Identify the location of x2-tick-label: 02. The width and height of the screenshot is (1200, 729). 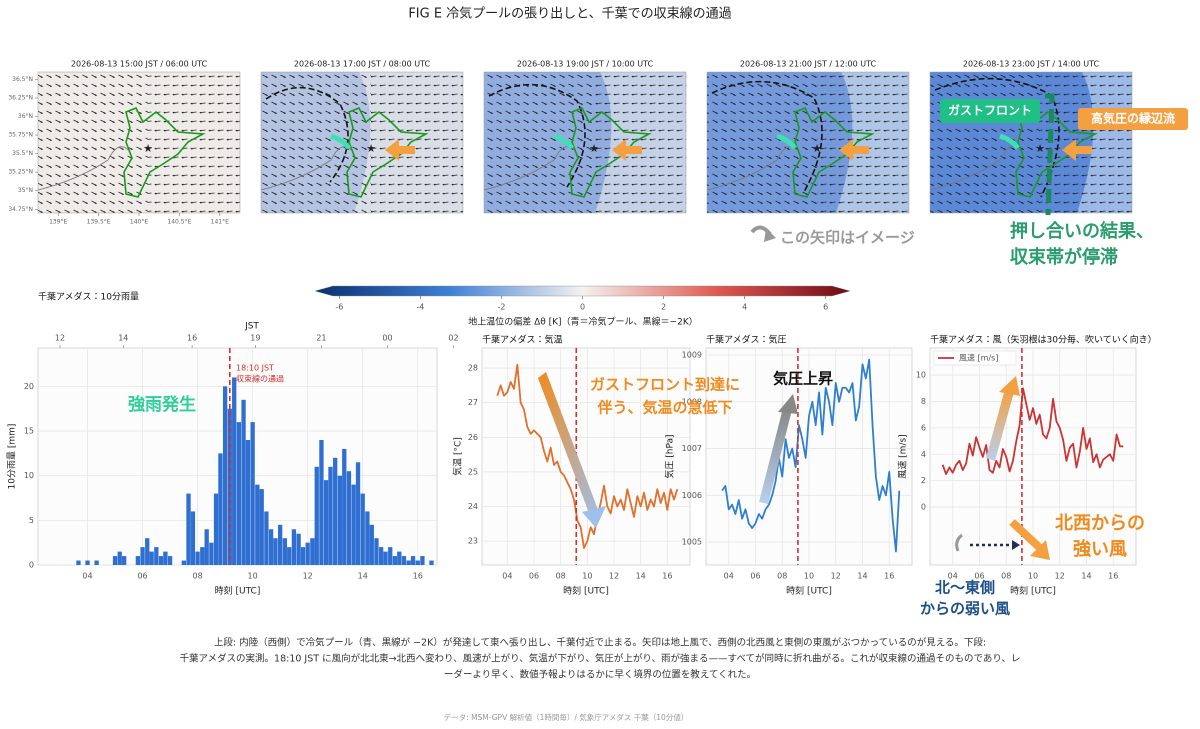
(453, 338).